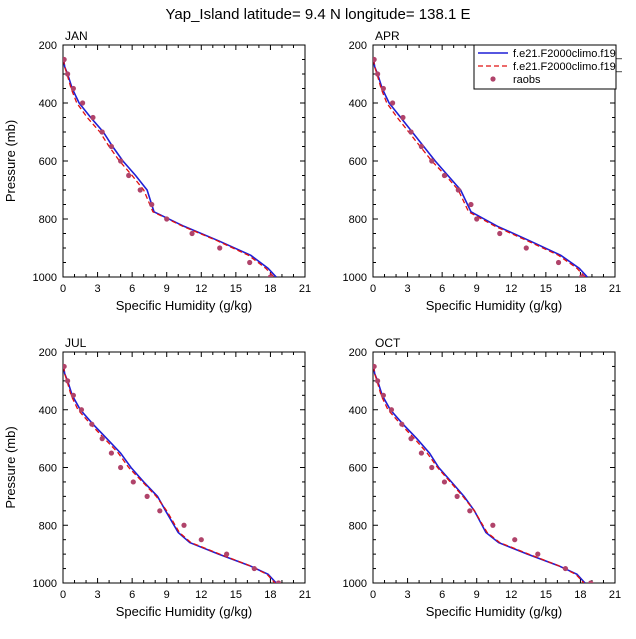 This screenshot has height=639, width=636. Describe the element at coordinates (48, 469) in the screenshot. I see `y-tick-label: 600` at that location.